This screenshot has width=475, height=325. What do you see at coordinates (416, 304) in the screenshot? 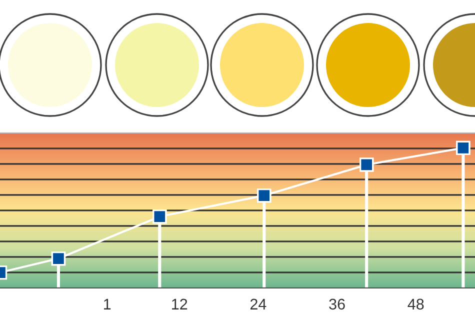
I see `x-tick-label: 48` at bounding box center [416, 304].